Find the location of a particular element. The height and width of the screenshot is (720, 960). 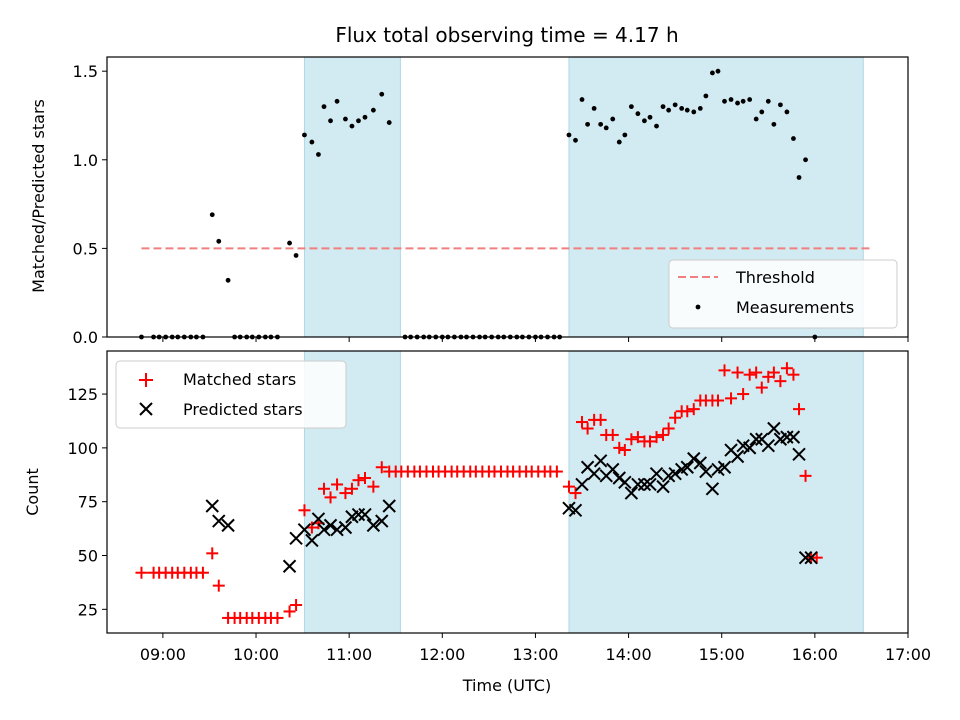

top-legend-box is located at coordinates (783, 294).